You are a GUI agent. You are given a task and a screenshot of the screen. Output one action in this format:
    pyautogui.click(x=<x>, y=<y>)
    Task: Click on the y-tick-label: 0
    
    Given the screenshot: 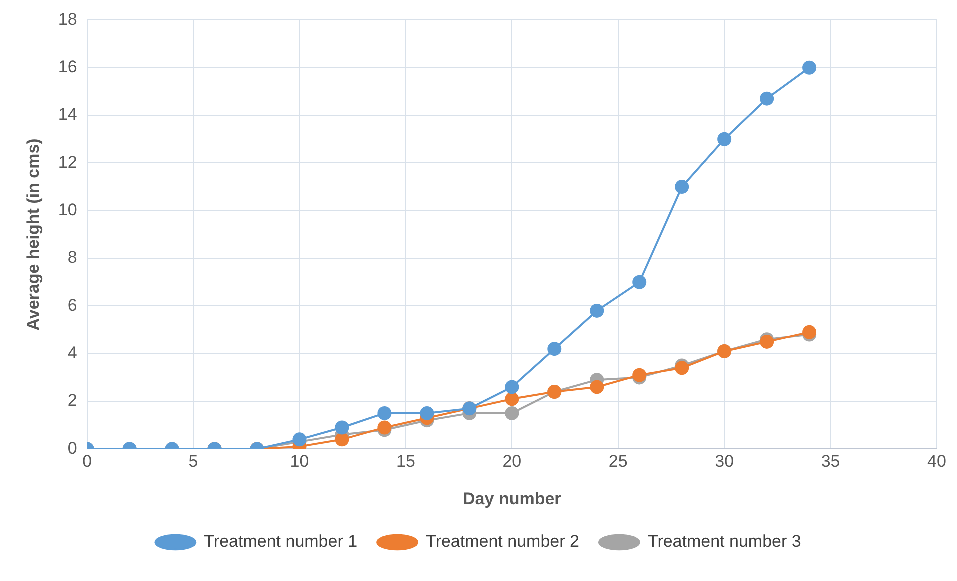 What is the action you would take?
    pyautogui.click(x=73, y=448)
    